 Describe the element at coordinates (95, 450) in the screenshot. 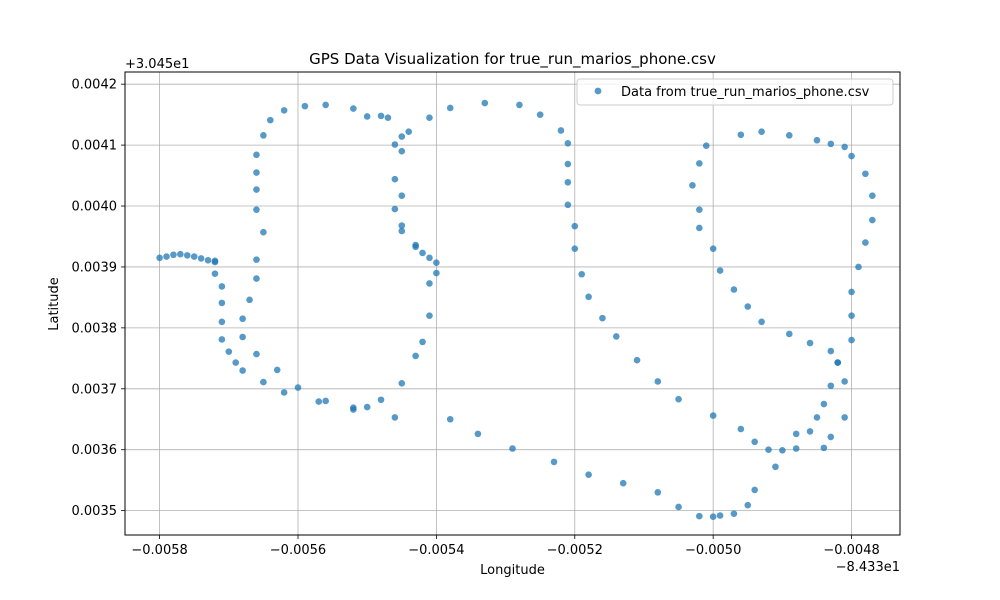

I see `y-tick-label: 0.0036` at that location.